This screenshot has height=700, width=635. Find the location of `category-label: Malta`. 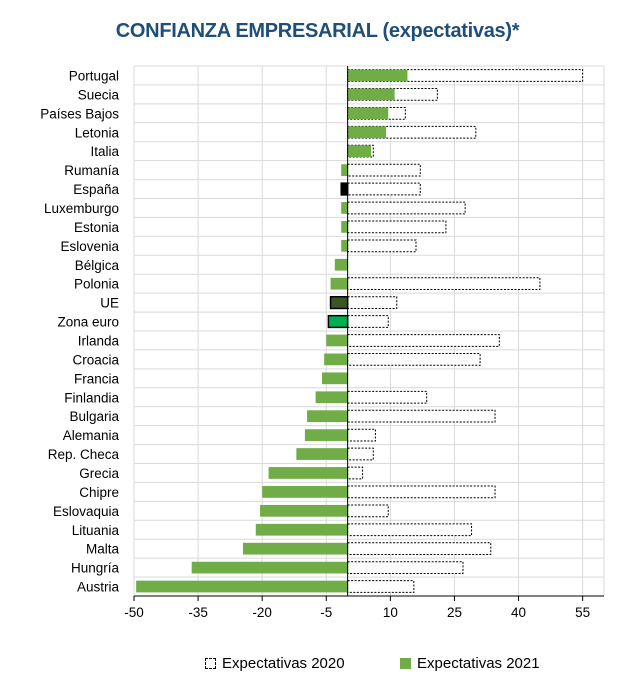

category-label: Malta is located at coordinates (103, 549).